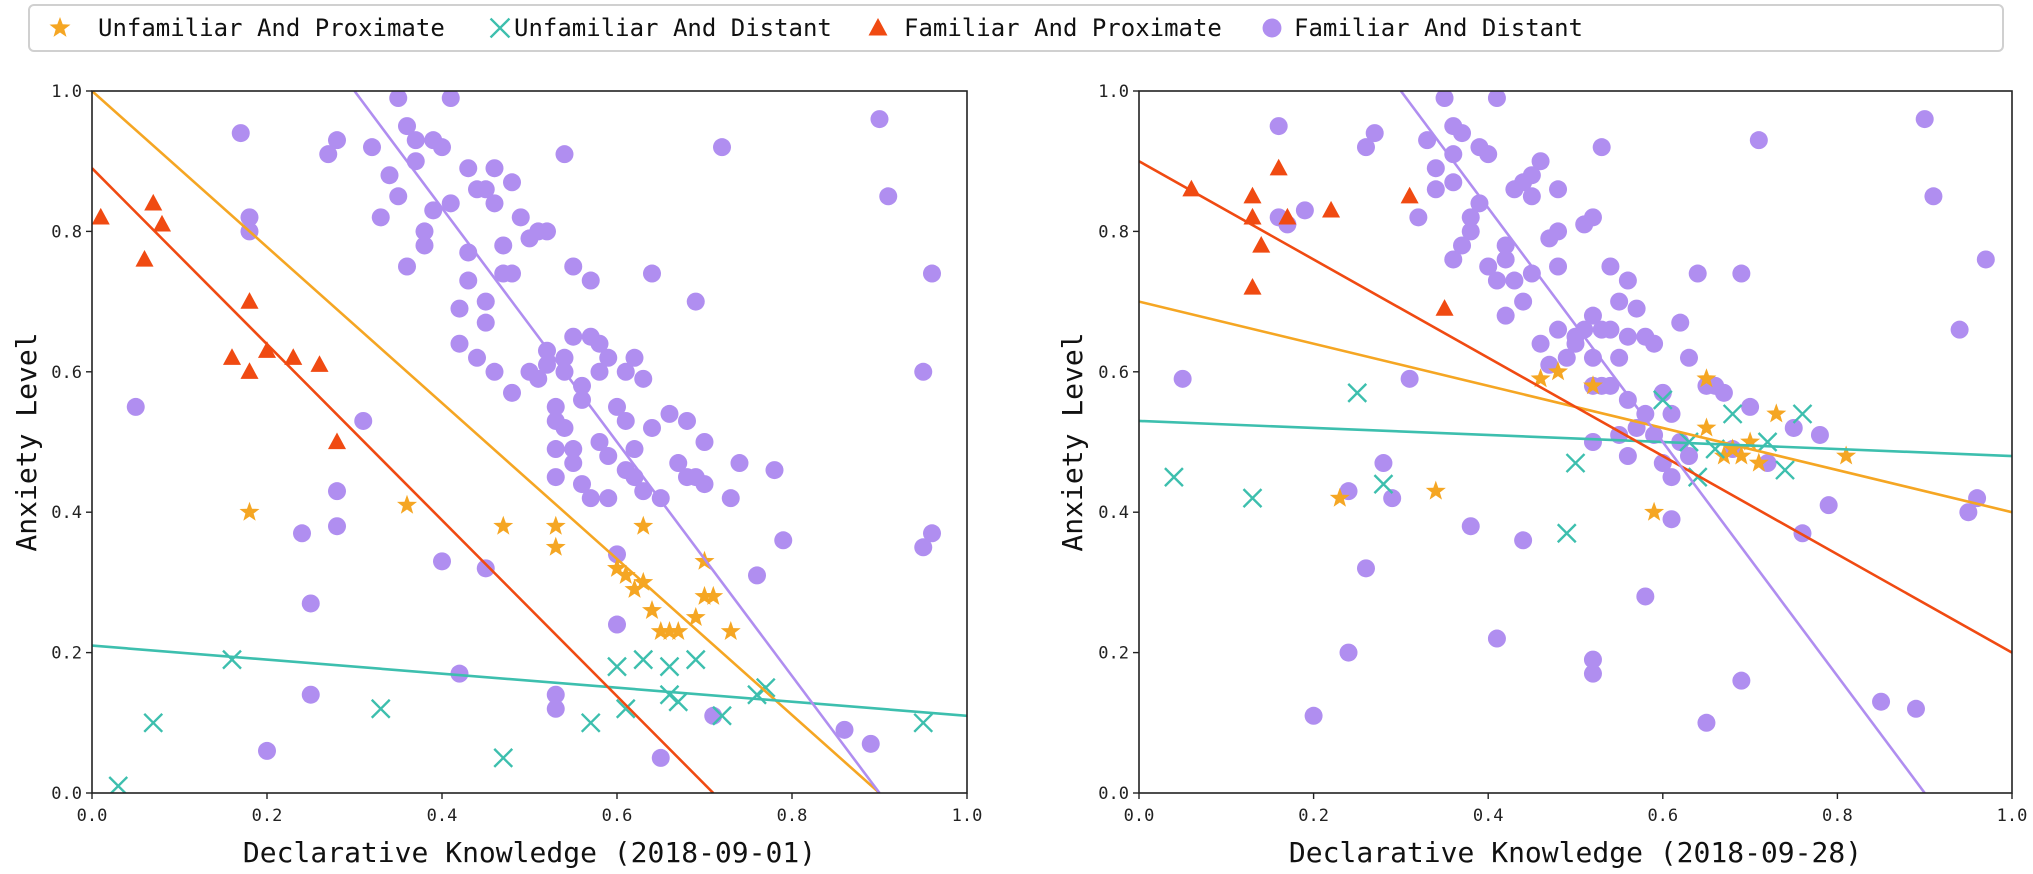  I want to click on legend-marker-unfamiliar-and-proximate, so click(60, 27).